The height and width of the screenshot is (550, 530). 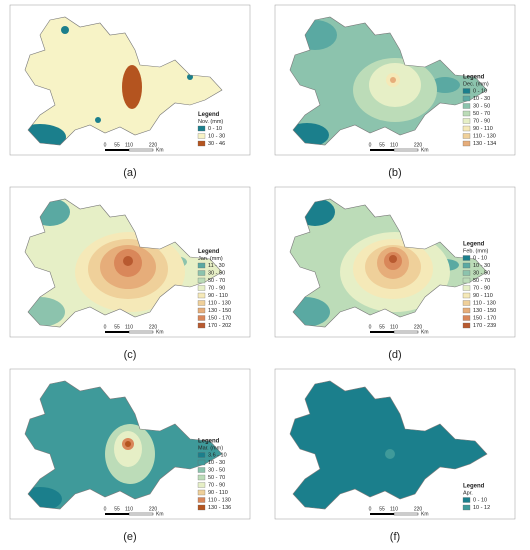 What do you see at coordinates (210, 122) in the screenshot?
I see `legend-subtitle: Nov. (mm)` at bounding box center [210, 122].